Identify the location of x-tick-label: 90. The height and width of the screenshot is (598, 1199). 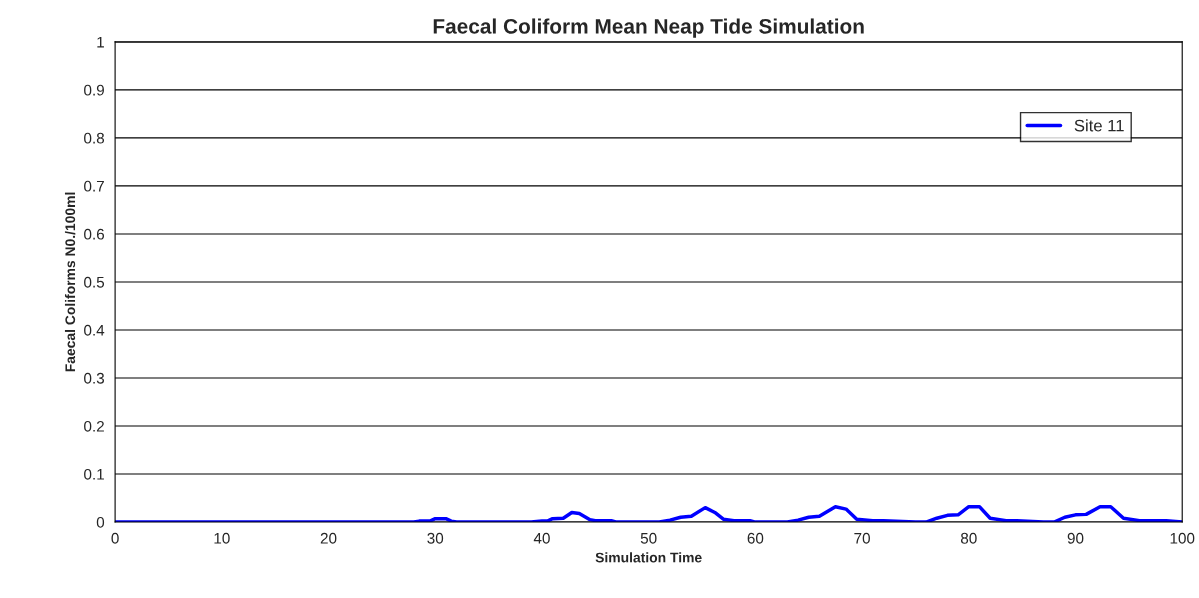
(1075, 538).